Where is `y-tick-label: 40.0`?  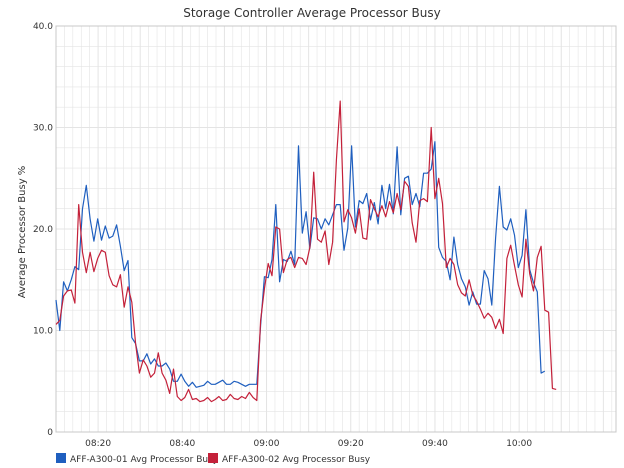 y-tick-label: 40.0 is located at coordinates (43, 27).